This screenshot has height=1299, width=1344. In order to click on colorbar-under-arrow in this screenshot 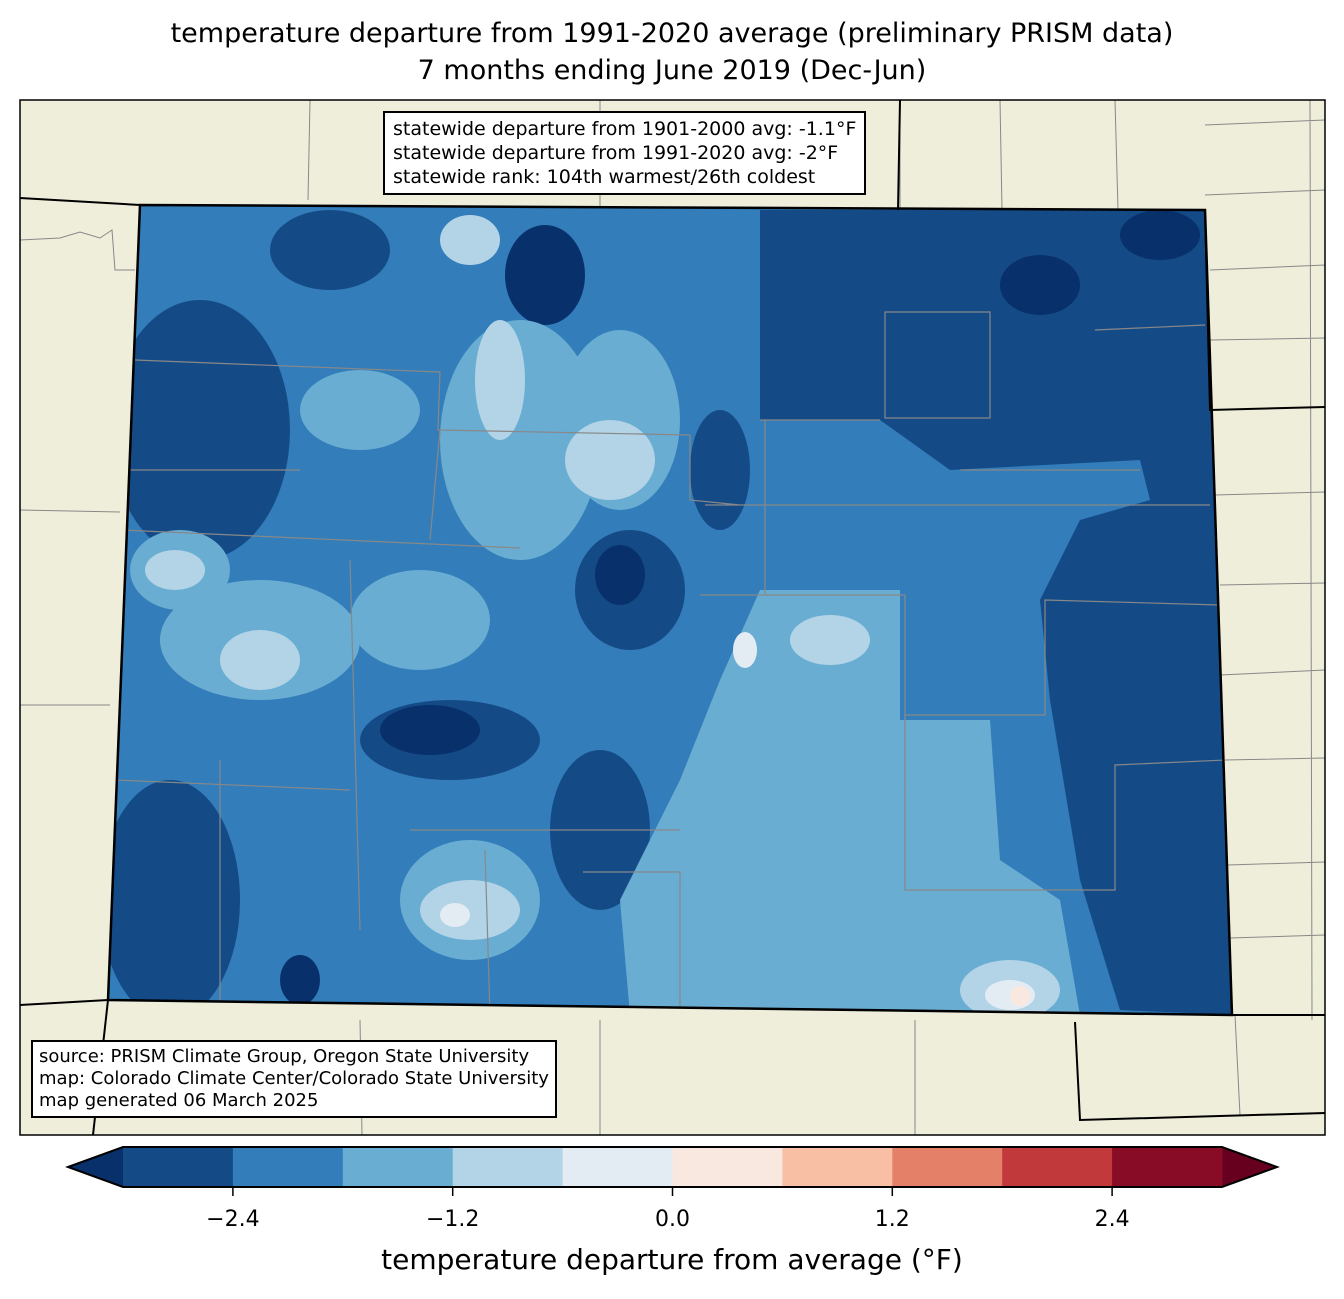, I will do `click(95, 1167)`.